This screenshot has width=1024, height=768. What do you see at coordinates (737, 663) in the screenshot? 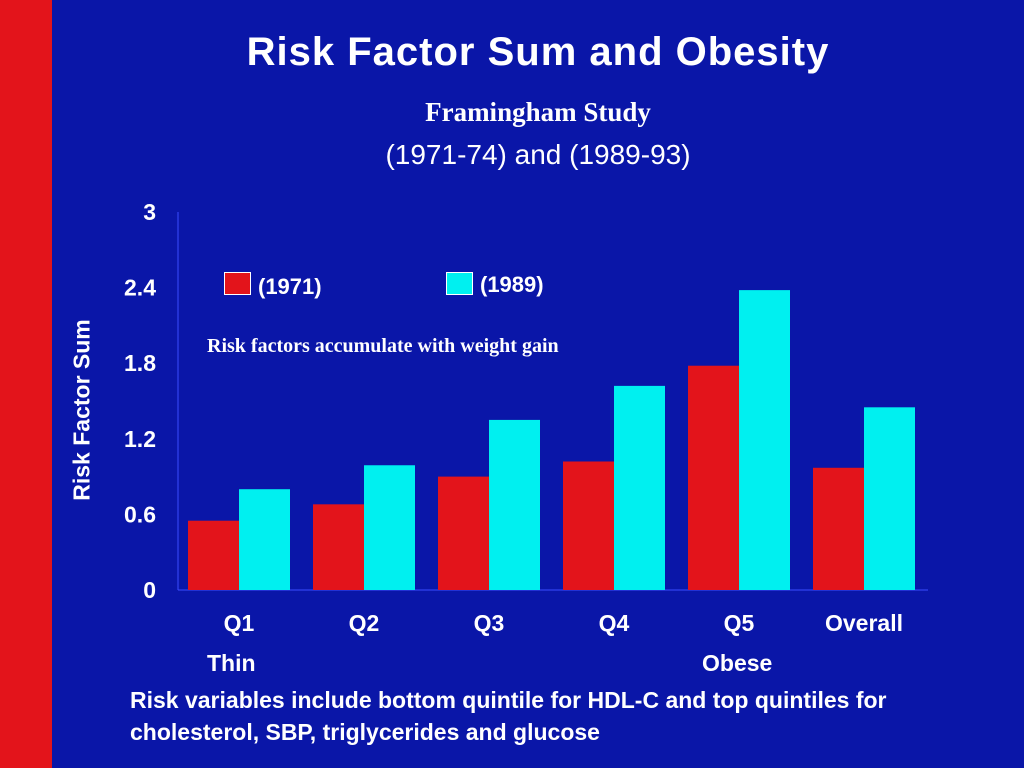
I see `axis-note-obese: Obese` at bounding box center [737, 663].